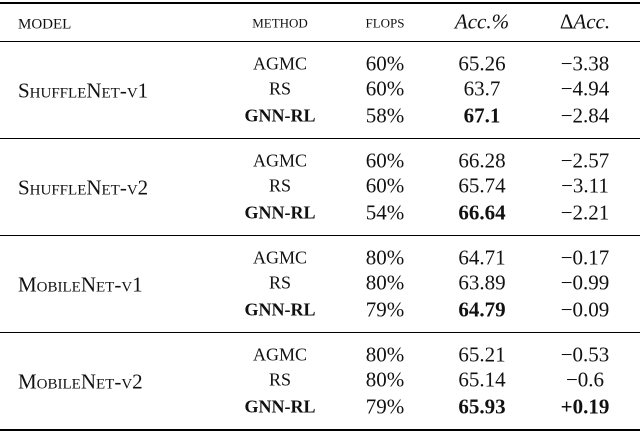  I want to click on value-cell: 65.21, so click(482, 354).